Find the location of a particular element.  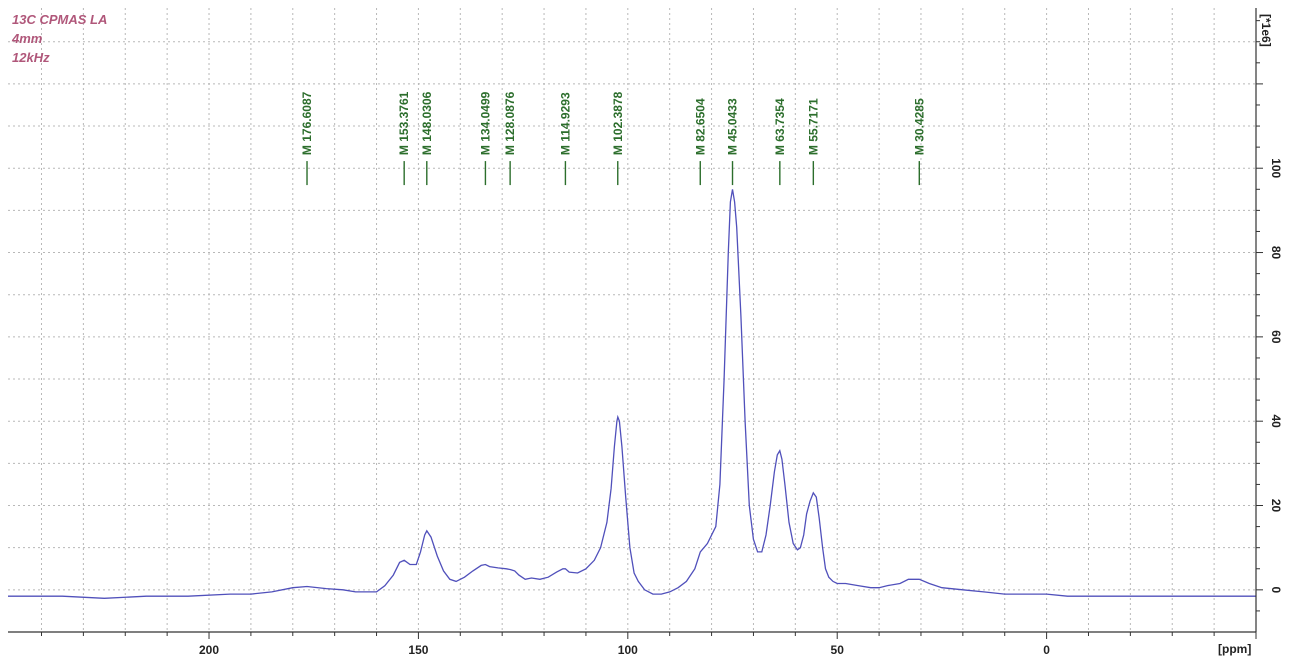

peak-marker-label: M 148.0306 is located at coordinates (427, 123).